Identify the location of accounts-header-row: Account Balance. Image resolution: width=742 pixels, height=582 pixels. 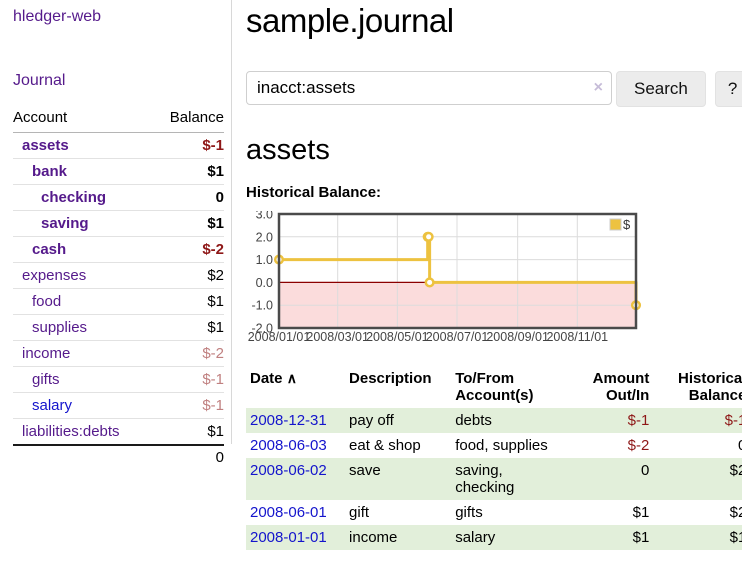
(118, 119).